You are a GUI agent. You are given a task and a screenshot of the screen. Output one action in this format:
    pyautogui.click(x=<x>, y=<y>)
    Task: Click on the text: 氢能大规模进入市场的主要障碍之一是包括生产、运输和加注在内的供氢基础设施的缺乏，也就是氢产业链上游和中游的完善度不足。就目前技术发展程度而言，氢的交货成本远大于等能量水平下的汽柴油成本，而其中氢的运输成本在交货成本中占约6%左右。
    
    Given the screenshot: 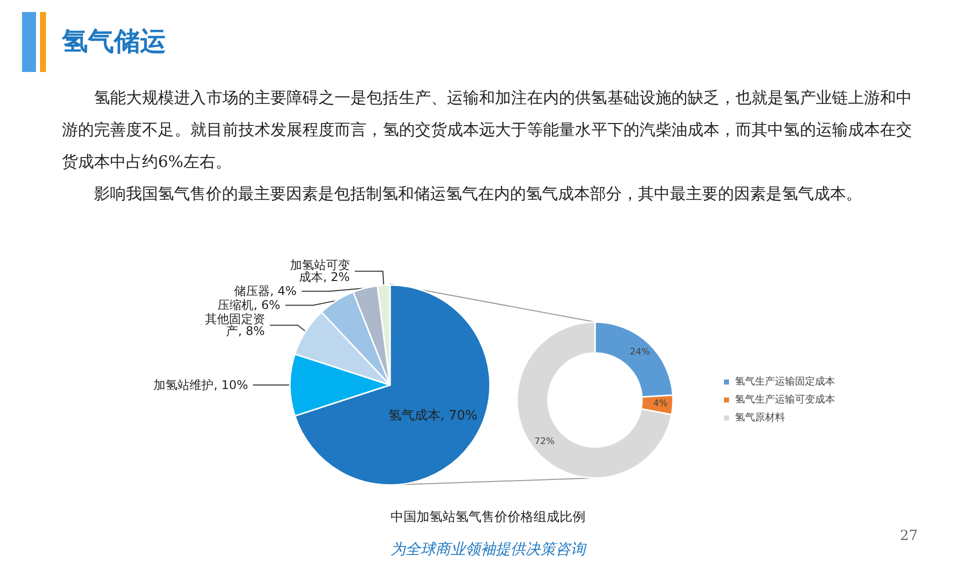 What is the action you would take?
    pyautogui.click(x=487, y=130)
    